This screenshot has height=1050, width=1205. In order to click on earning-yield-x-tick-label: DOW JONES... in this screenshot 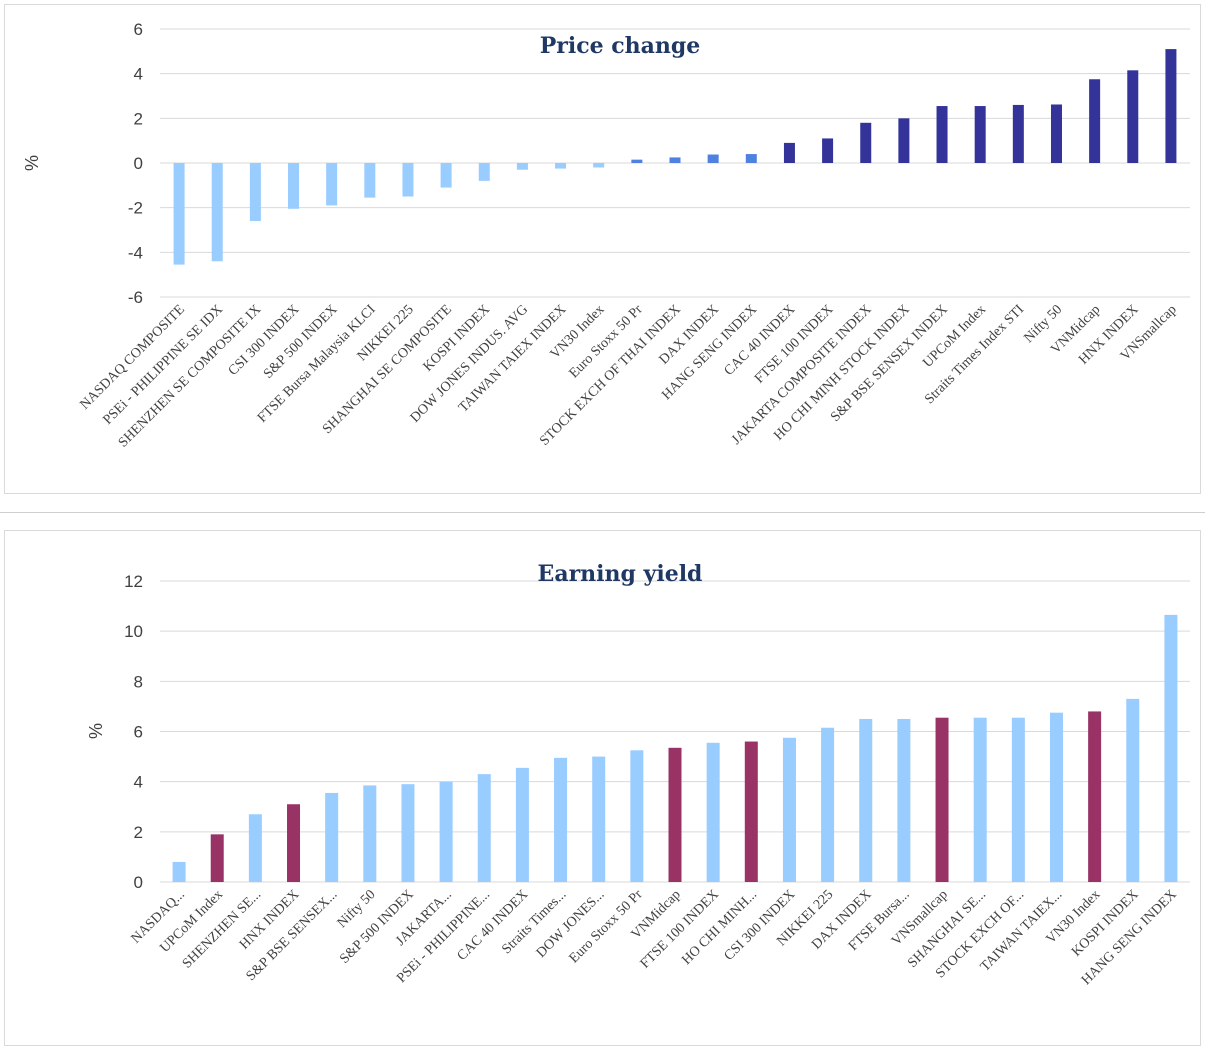, I will do `click(571, 924)`.